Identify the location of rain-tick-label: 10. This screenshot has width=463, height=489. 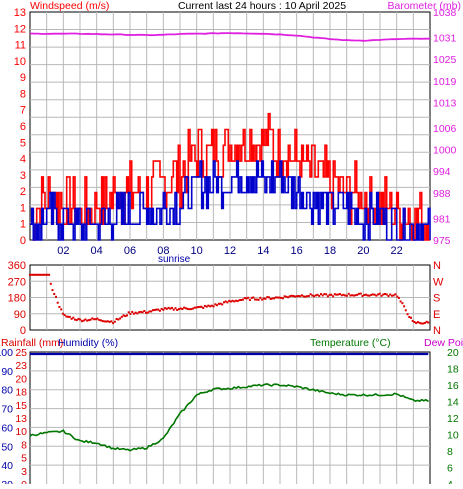
(21, 432).